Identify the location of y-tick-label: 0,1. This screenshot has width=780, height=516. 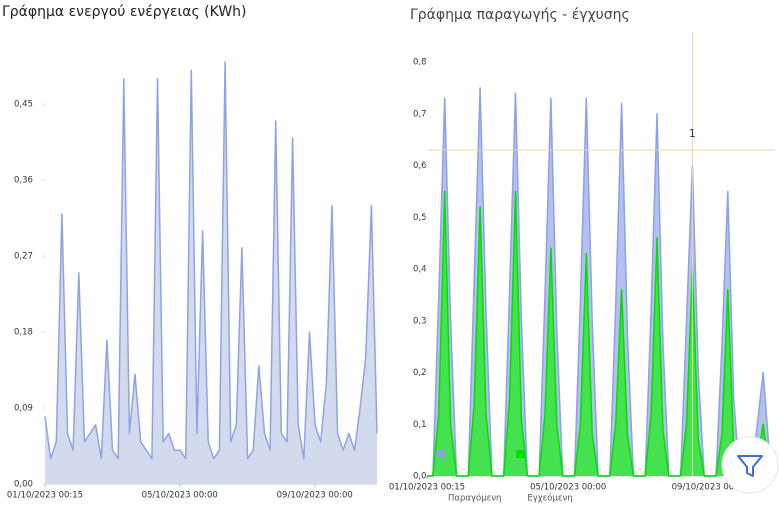
(420, 425).